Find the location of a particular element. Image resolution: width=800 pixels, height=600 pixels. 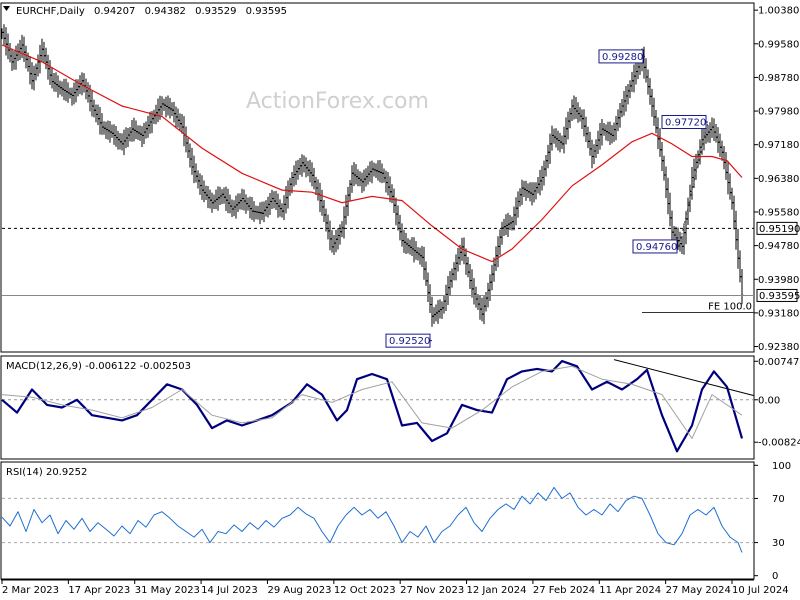

time-tick-label: 10 Jul 2024 is located at coordinates (760, 590).